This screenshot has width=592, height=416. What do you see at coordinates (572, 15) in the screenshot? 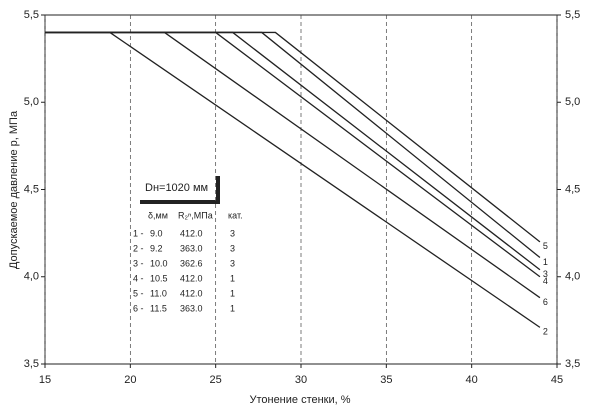
I see `y2-tick-label: 5,5` at bounding box center [572, 15].